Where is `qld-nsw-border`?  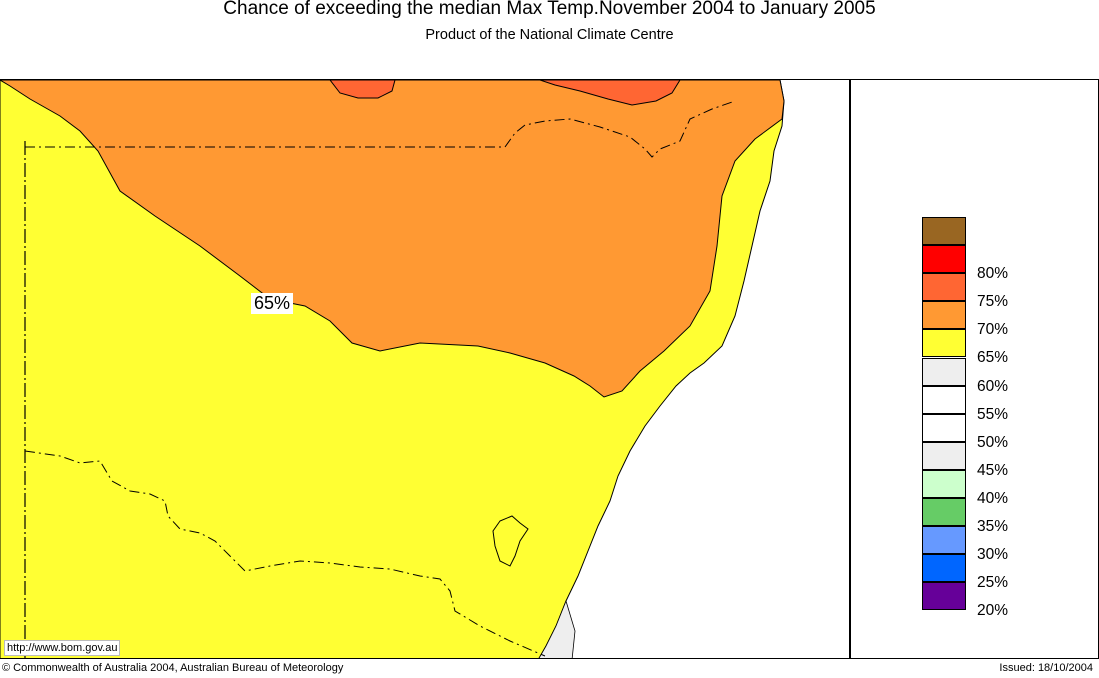 qld-nsw-border is located at coordinates (380, 129).